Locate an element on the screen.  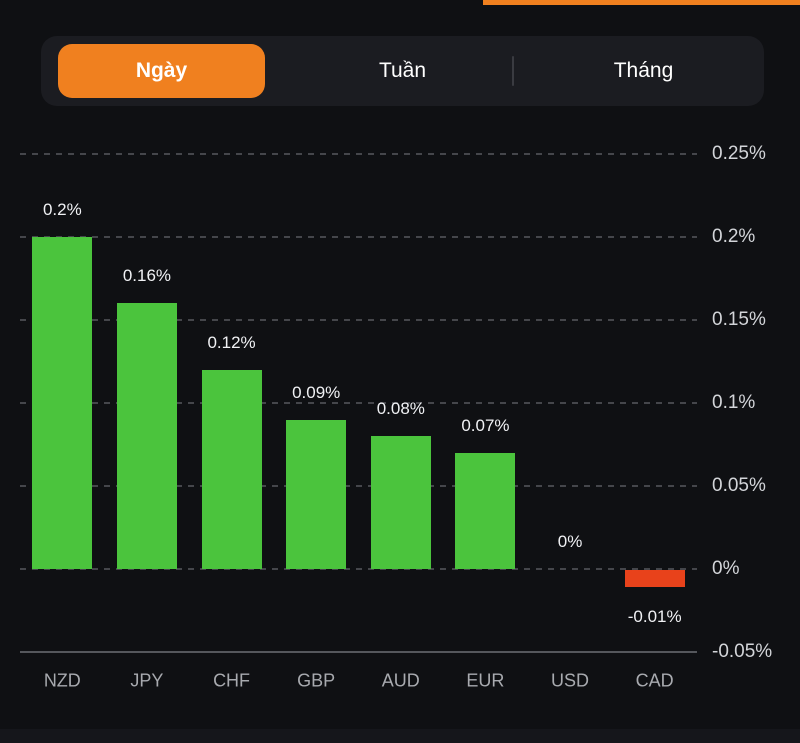
tab-ngay: Ngày is located at coordinates (161, 71).